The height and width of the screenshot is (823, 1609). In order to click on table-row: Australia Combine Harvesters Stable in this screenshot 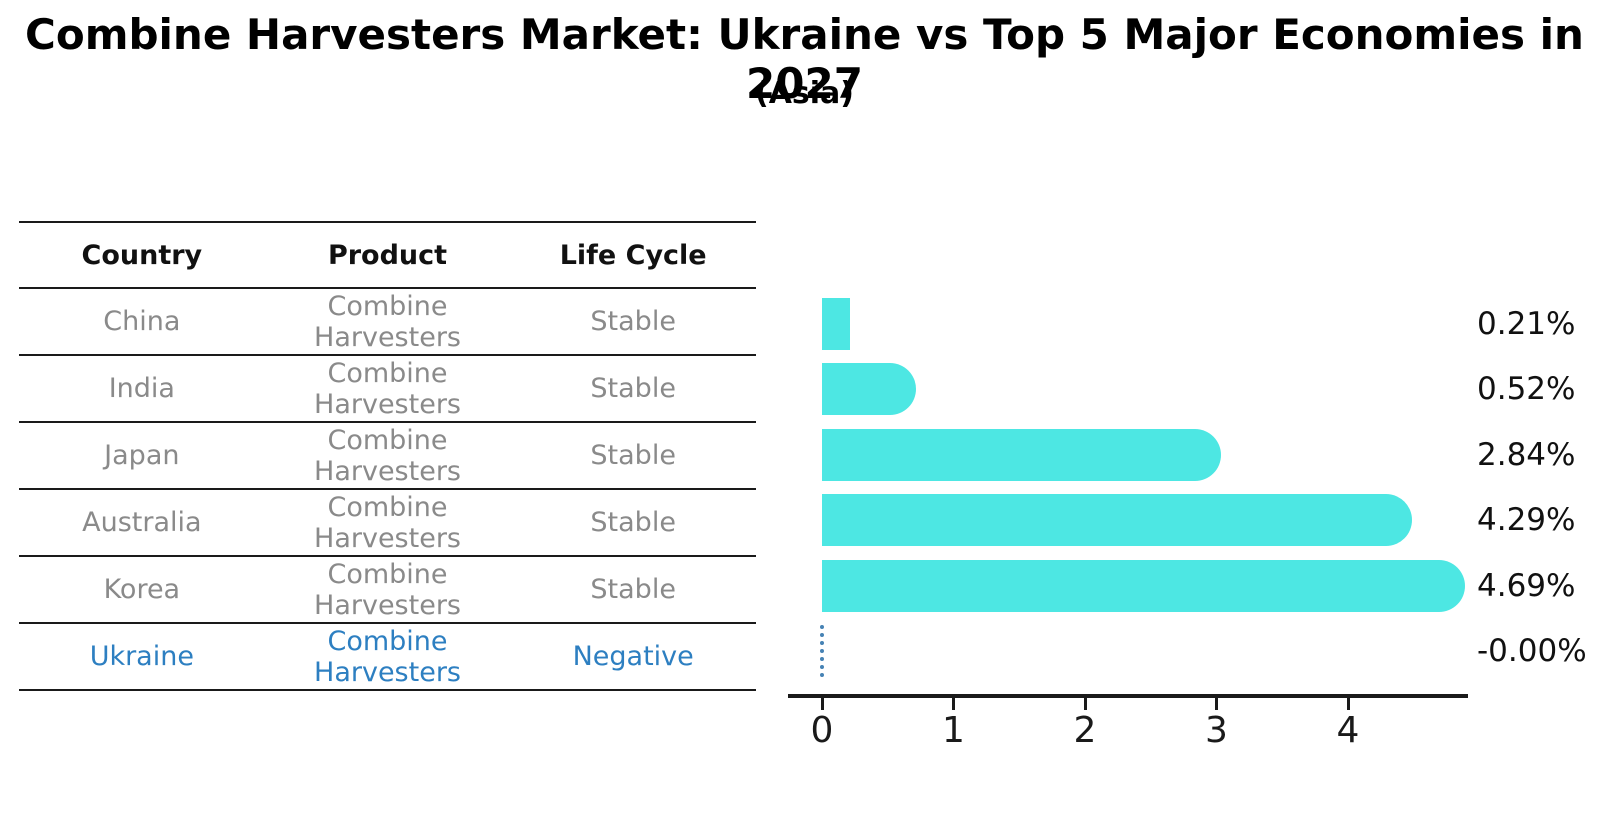, I will do `click(387, 523)`.